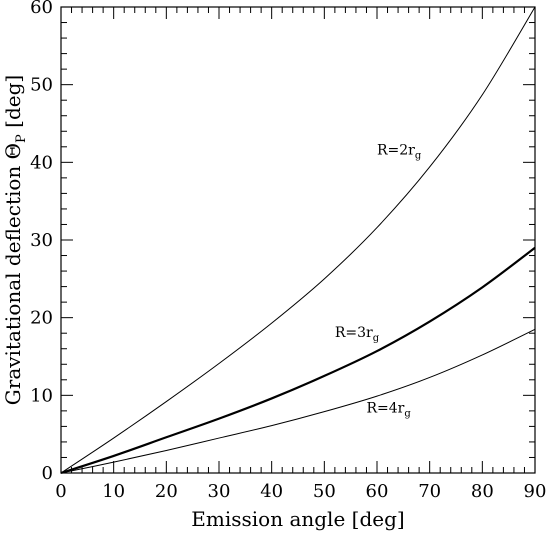 The height and width of the screenshot is (534, 546). I want to click on x-tick-label: 40, so click(271, 491).